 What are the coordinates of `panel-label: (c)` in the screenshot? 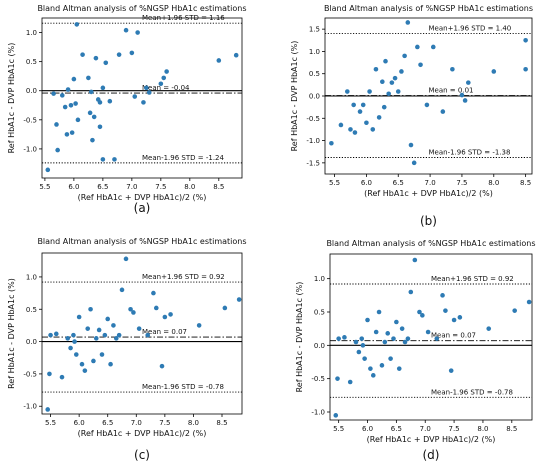 It's located at (142, 455).